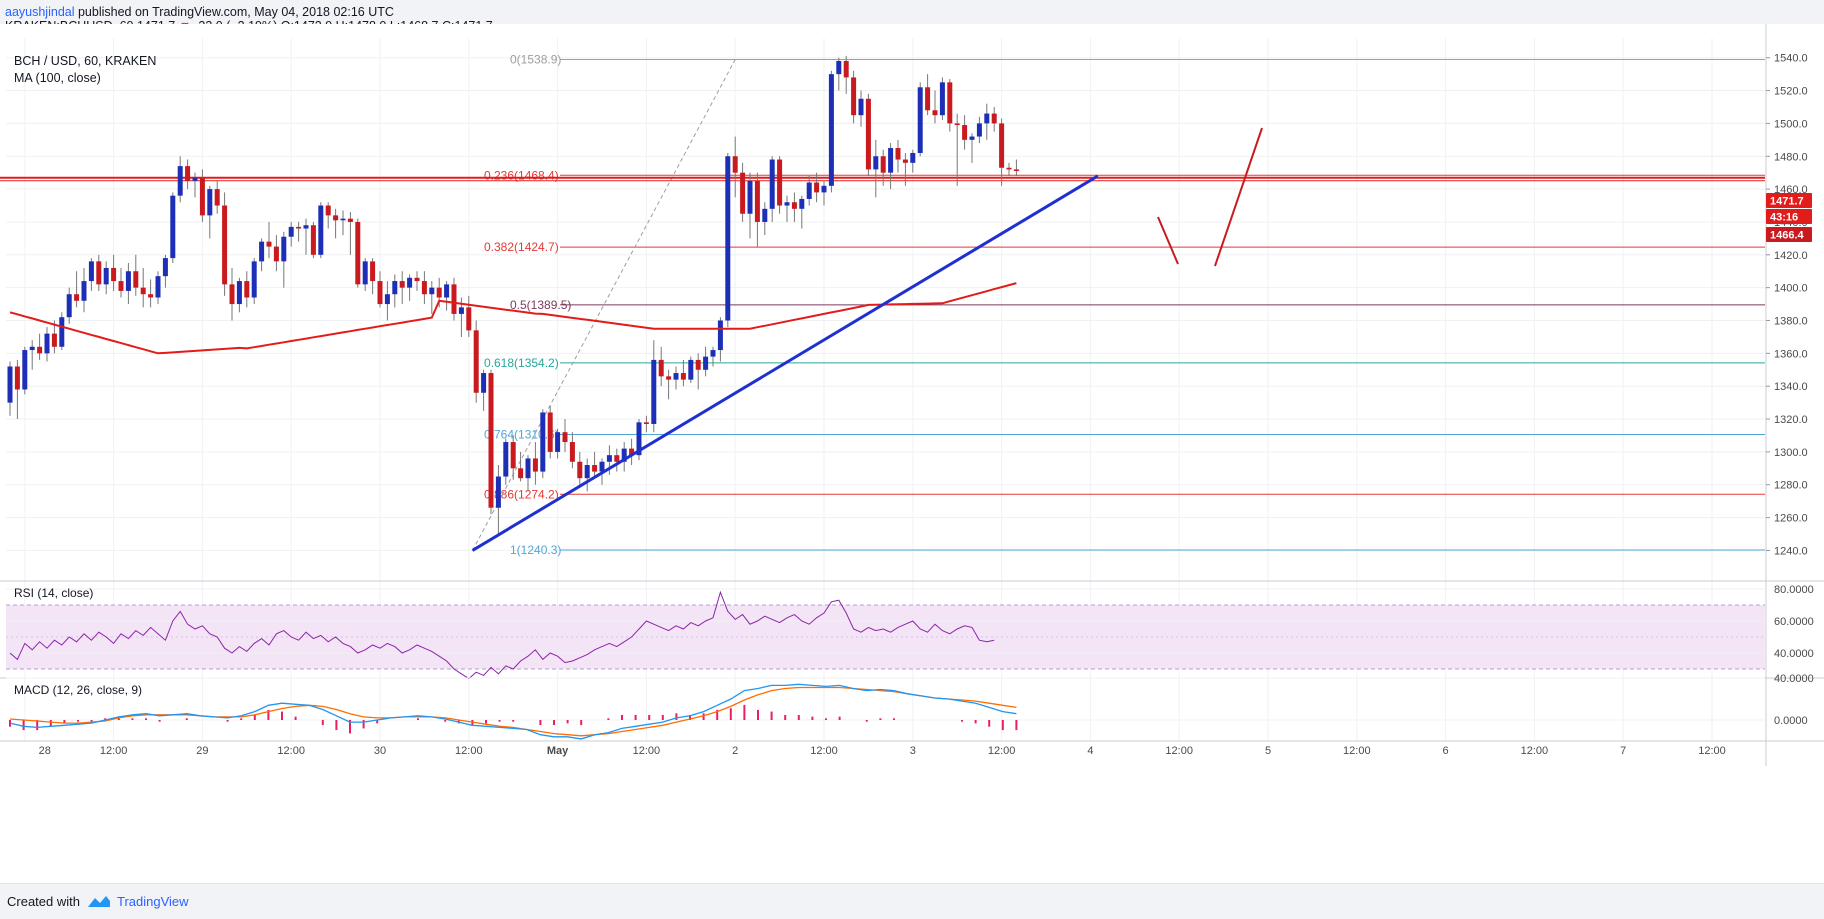  I want to click on price-axis-label: 1400.0, so click(1791, 289).